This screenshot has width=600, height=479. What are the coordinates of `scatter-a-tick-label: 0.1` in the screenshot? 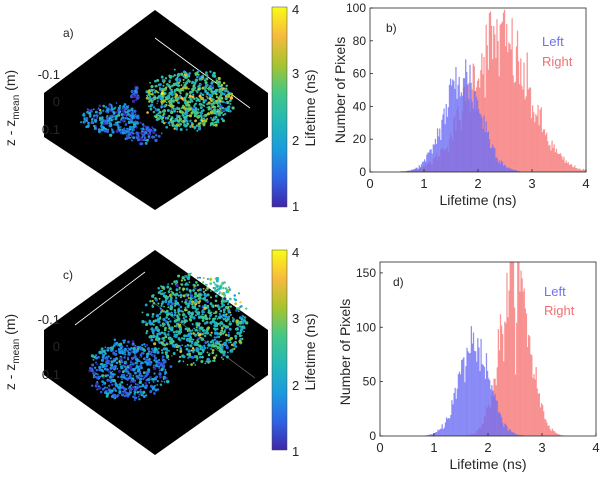 It's located at (51, 129).